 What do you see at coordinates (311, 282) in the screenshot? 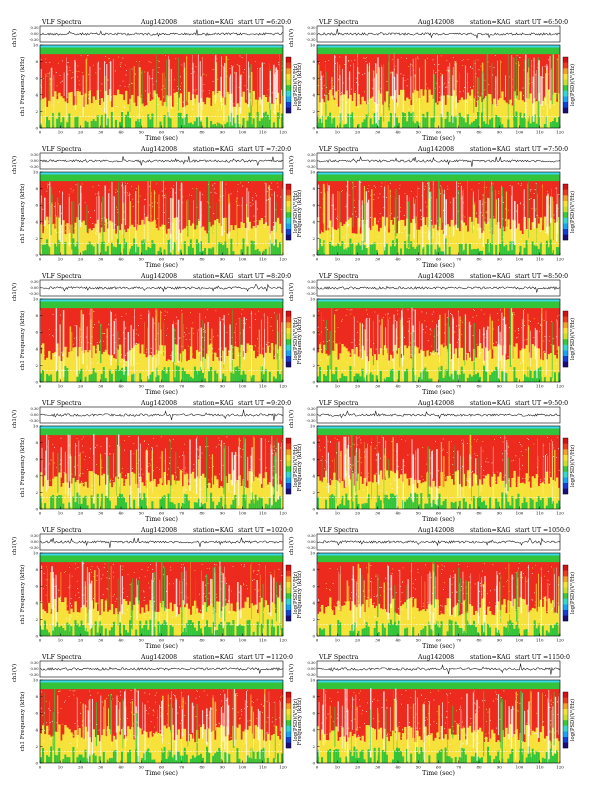
I see `waveform-ytick-label: 0.30` at bounding box center [311, 282].